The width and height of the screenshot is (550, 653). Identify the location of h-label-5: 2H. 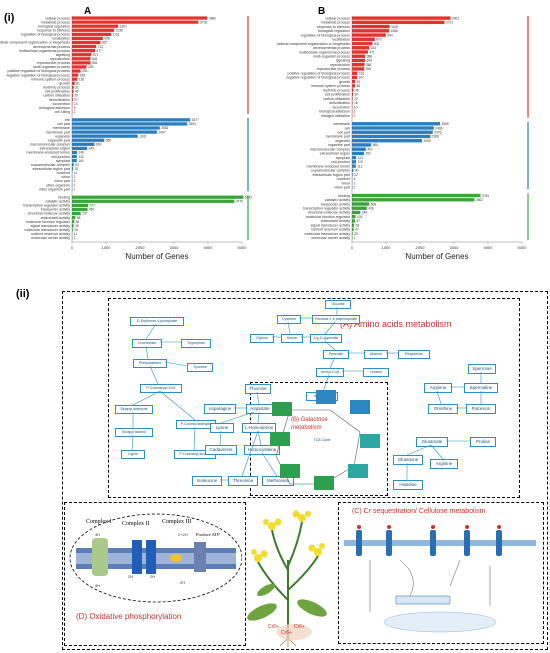
(183, 582).